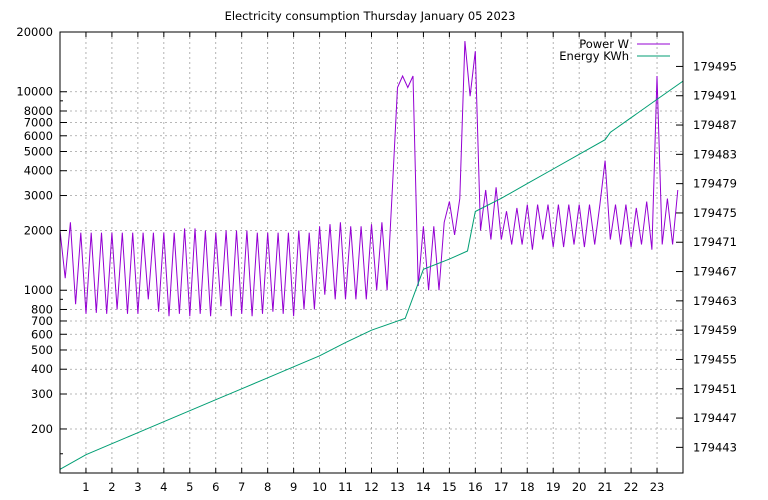 The height and width of the screenshot is (500, 768). What do you see at coordinates (241, 487) in the screenshot?
I see `x-tick-label: 7` at bounding box center [241, 487].